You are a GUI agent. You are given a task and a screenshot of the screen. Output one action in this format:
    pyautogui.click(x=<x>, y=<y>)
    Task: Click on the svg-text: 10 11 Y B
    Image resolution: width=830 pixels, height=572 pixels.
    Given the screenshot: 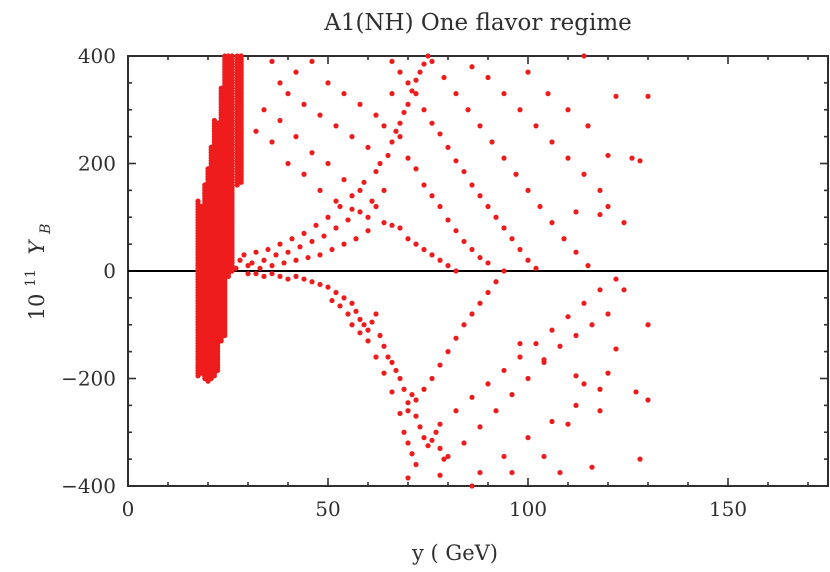 What is the action you would take?
    pyautogui.click(x=35, y=272)
    